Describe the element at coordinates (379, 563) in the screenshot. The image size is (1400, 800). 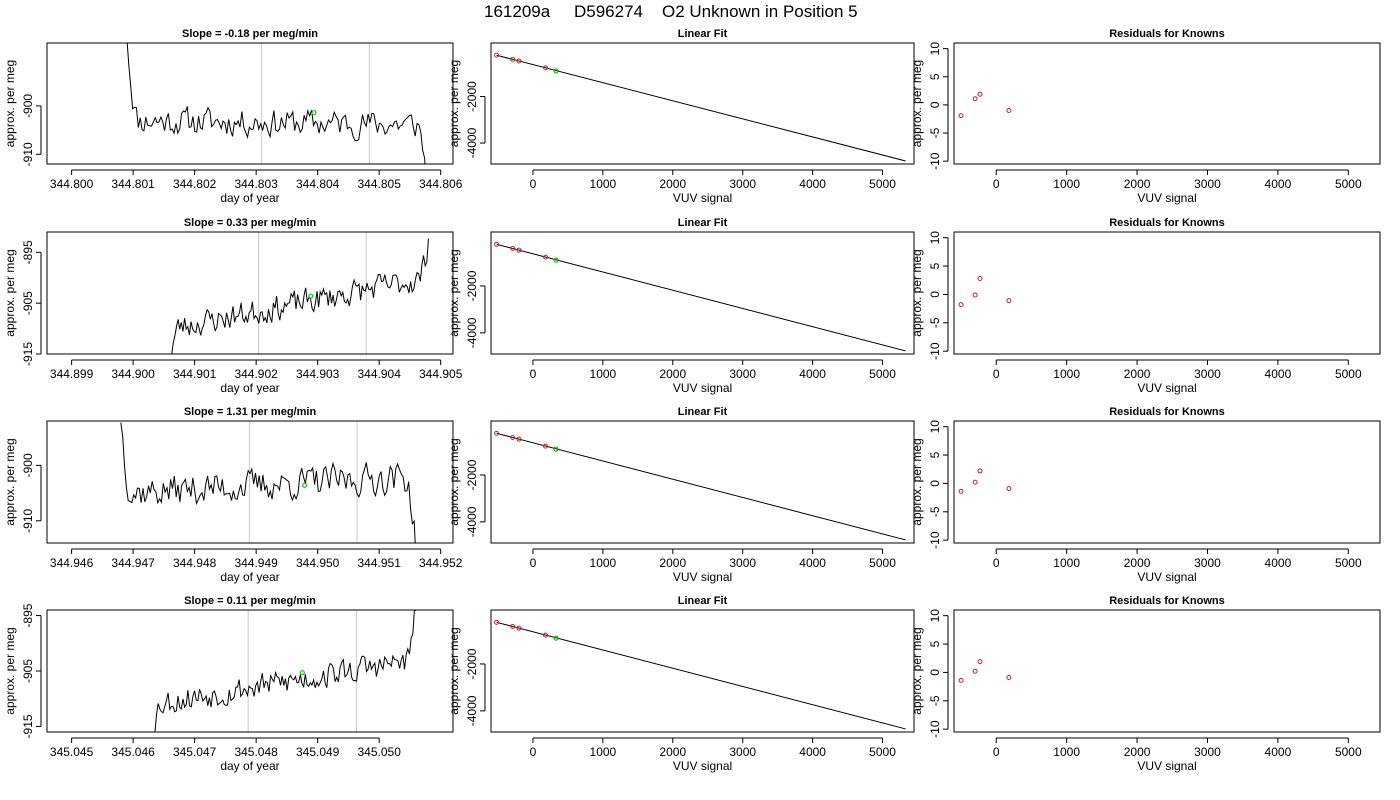
I see `x-tick-label: 344.951` at that location.